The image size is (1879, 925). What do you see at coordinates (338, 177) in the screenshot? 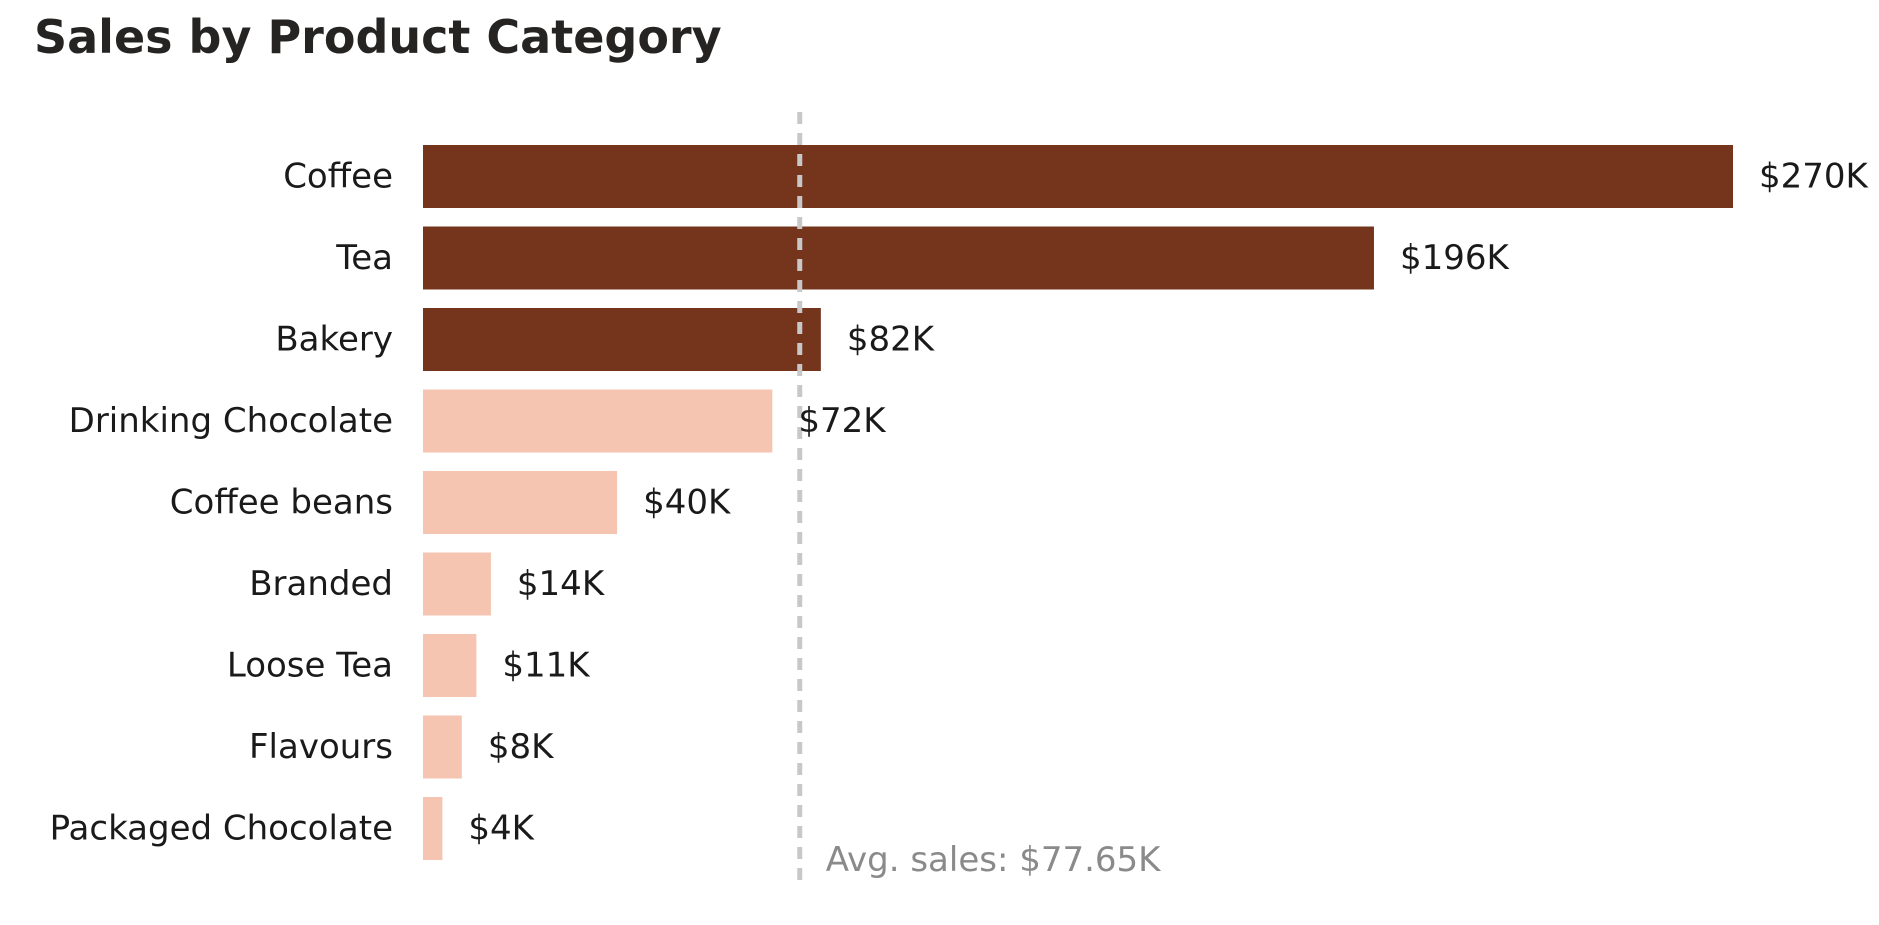
I see `category-label-coffee: Coffee` at bounding box center [338, 177].